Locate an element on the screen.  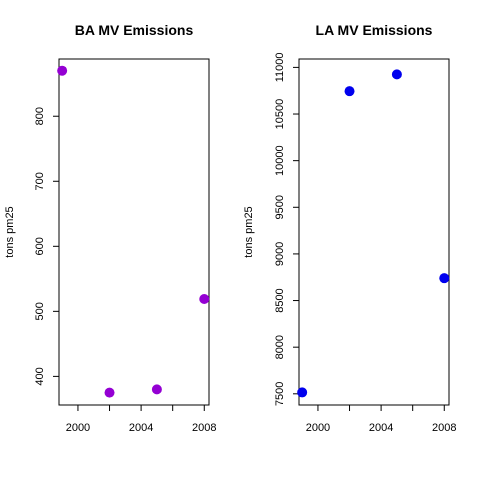
ba-y-tick-label: 600 is located at coordinates (40, 246).